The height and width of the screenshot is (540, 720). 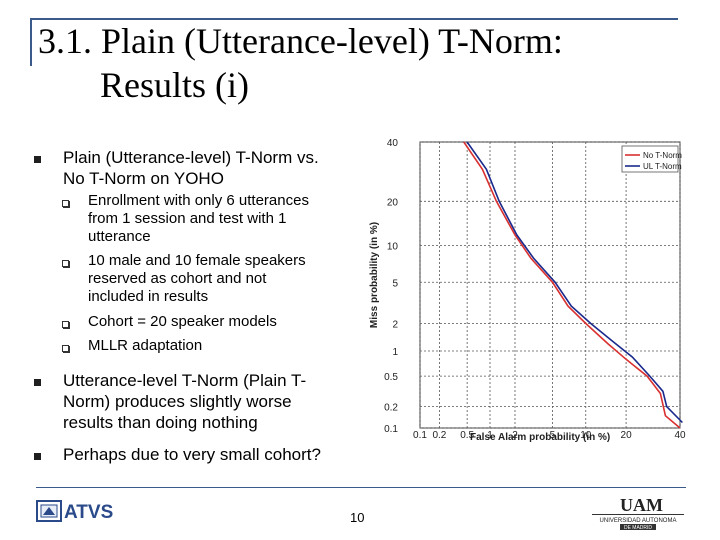 I want to click on sub-bullet-text: Cohort = 20 speaker models, so click(x=182, y=321).